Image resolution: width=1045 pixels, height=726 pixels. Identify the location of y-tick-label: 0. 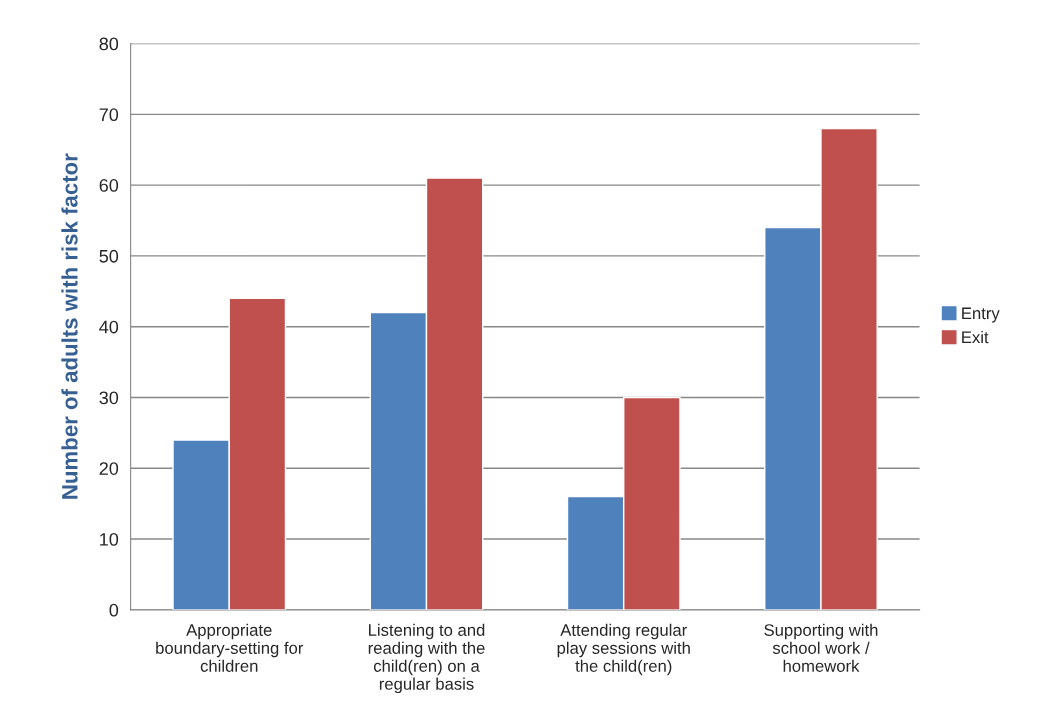
(114, 610).